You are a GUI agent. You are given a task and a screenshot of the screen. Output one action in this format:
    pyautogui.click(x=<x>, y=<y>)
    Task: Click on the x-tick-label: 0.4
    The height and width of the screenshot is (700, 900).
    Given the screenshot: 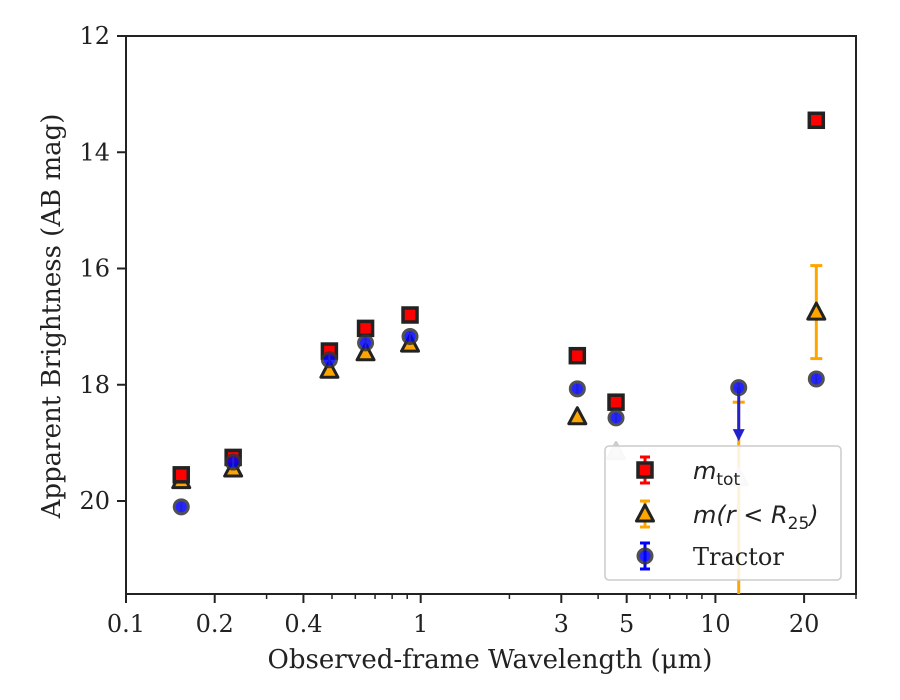 What is the action you would take?
    pyautogui.click(x=303, y=624)
    